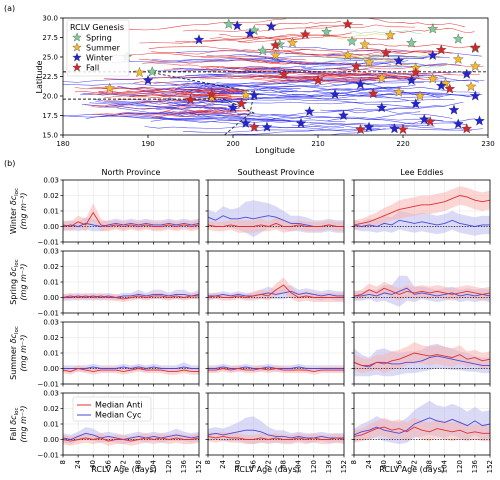 This screenshot has height=480, width=500. What do you see at coordinates (77, 67) in the screenshot?
I see `legend-star-fall` at bounding box center [77, 67].